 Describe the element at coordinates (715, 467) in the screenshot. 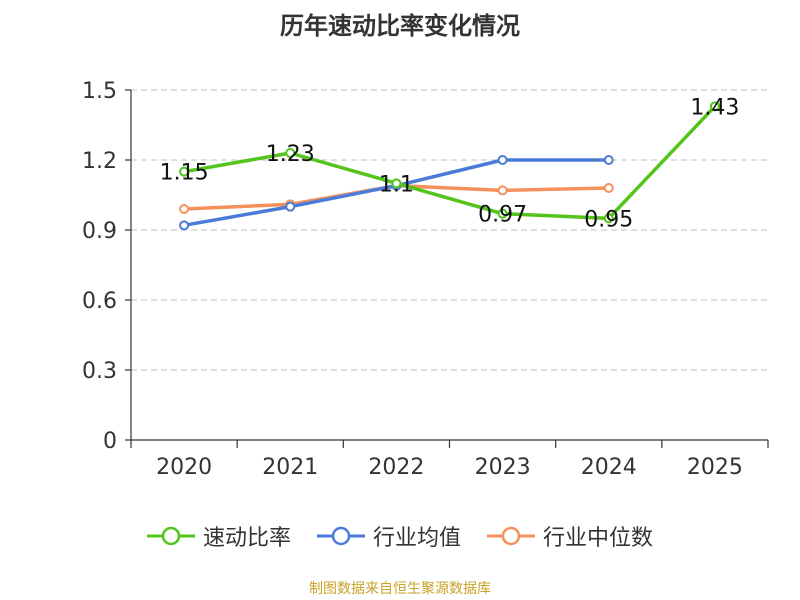

I see `x-tick-label: 2025` at that location.